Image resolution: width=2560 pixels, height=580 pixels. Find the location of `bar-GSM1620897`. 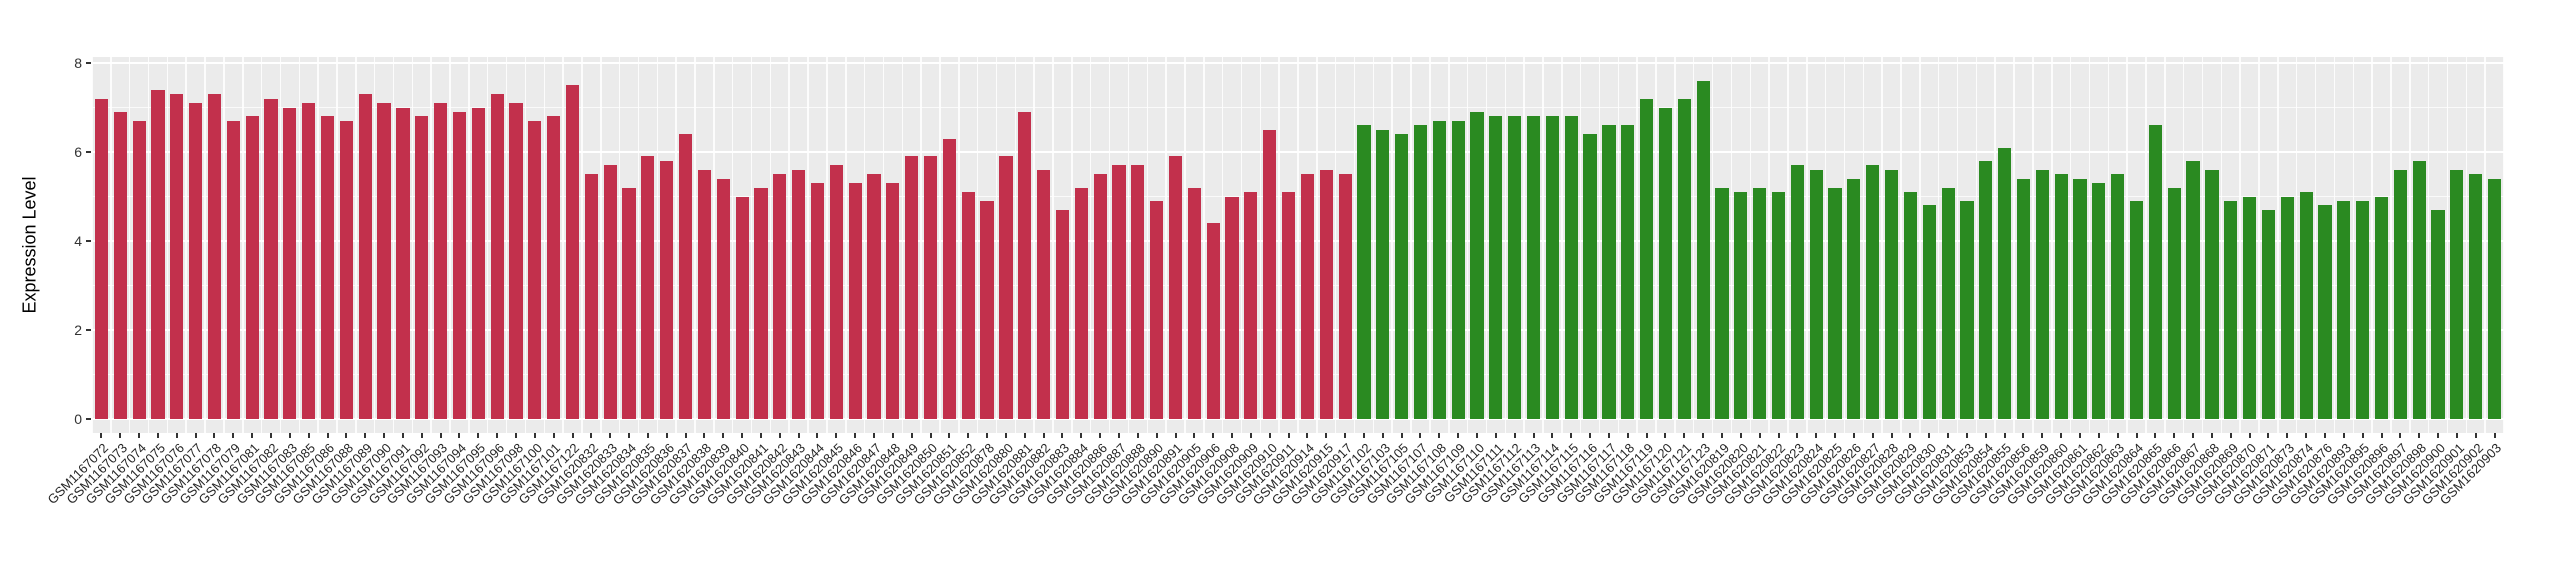

bar-GSM1620897 is located at coordinates (2400, 294).